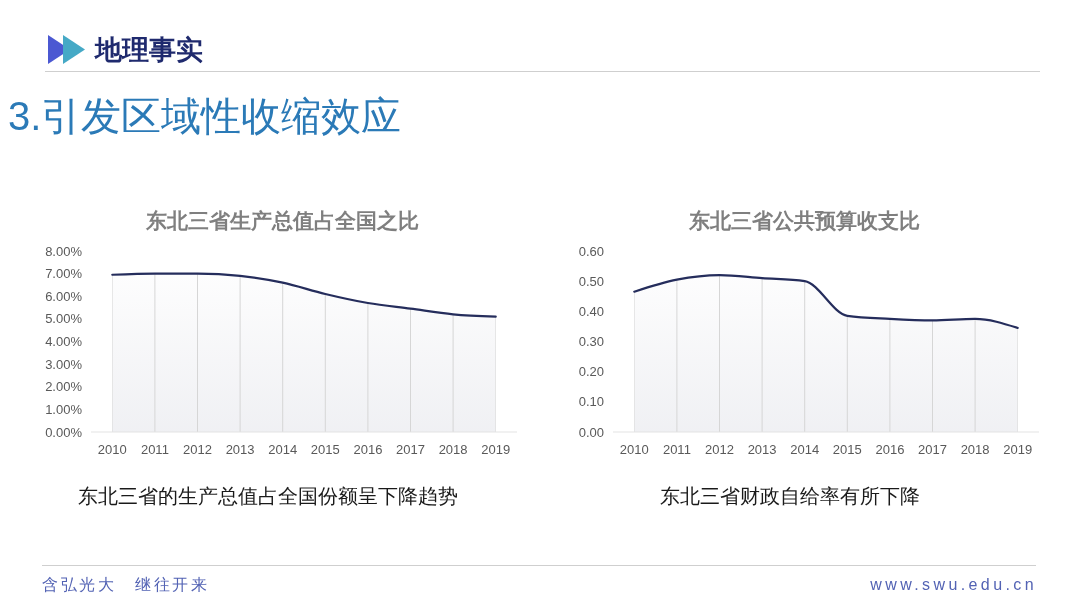 The width and height of the screenshot is (1080, 608). I want to click on text: www.swu.edu.cn, so click(953, 584).